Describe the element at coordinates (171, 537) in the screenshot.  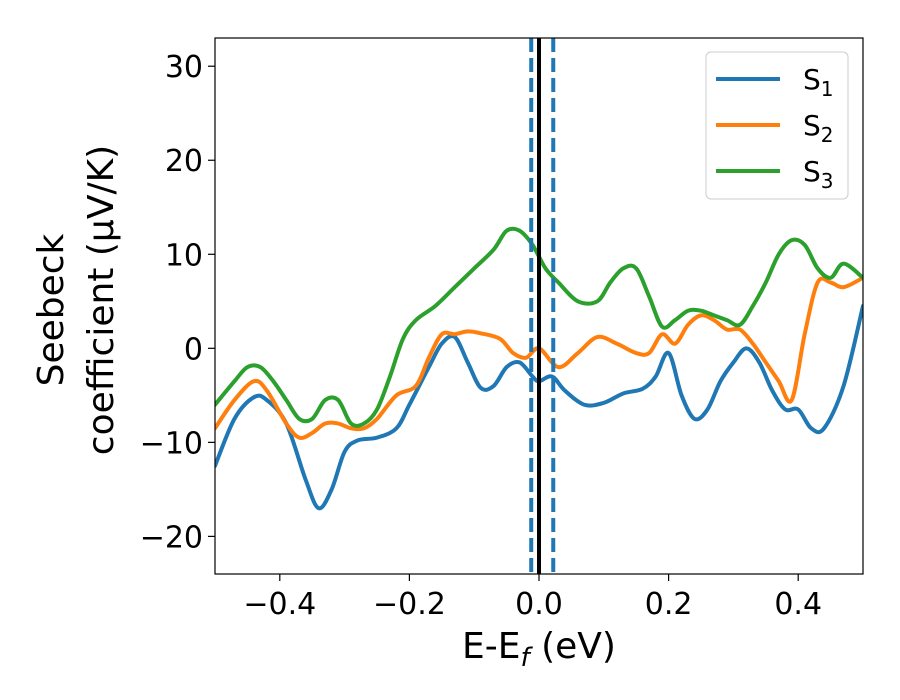
I see `y-tick-label: −20` at that location.